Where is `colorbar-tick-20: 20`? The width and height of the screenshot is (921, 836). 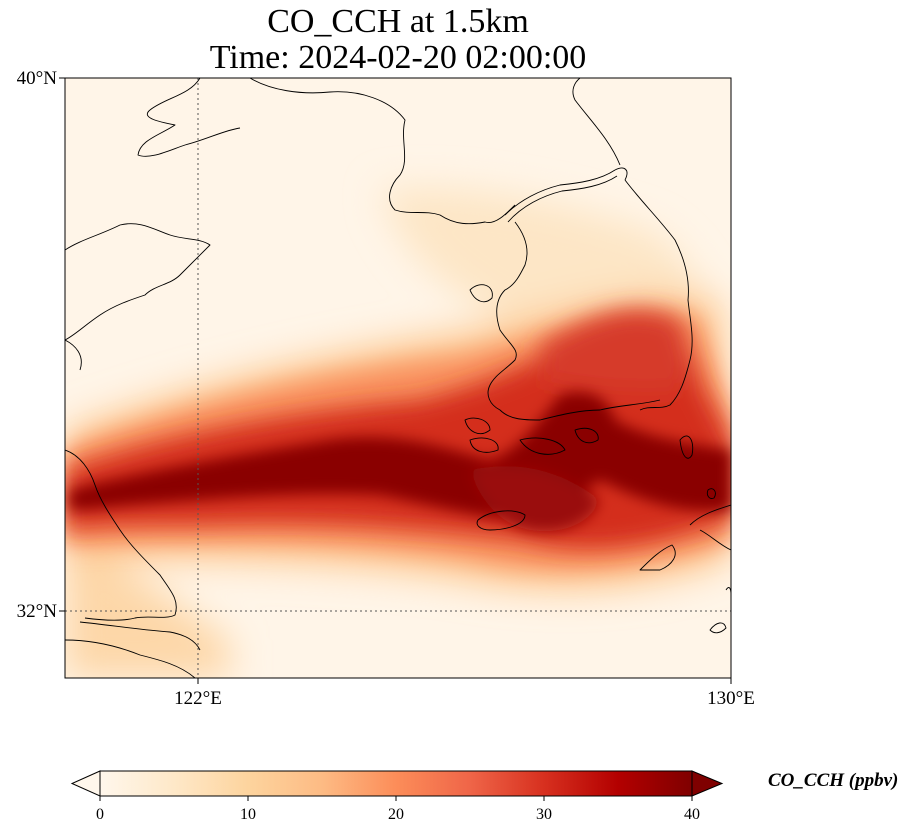 colorbar-tick-20: 20 is located at coordinates (396, 814).